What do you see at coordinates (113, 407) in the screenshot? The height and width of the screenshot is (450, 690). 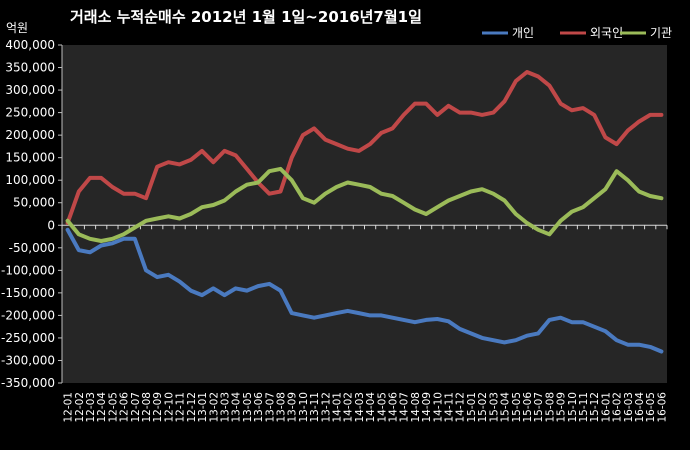 I see `x-tick-label: 12-05` at bounding box center [113, 407].